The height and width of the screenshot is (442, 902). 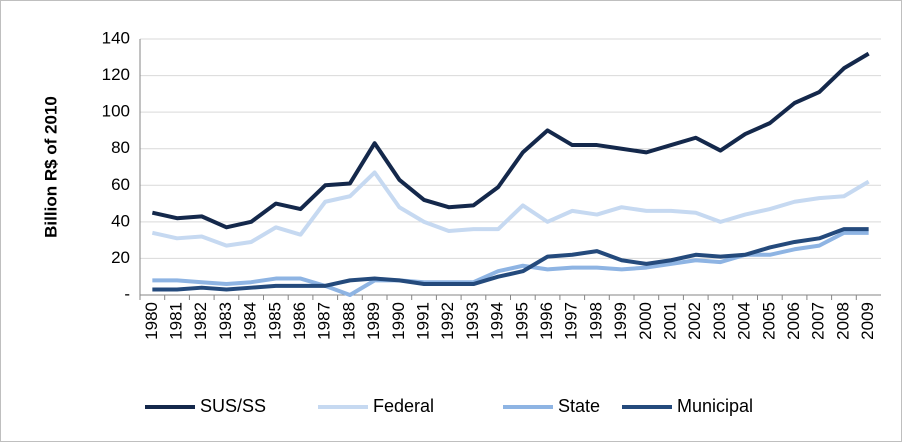 What do you see at coordinates (233, 406) in the screenshot?
I see `legend-label: SUS/SS` at bounding box center [233, 406].